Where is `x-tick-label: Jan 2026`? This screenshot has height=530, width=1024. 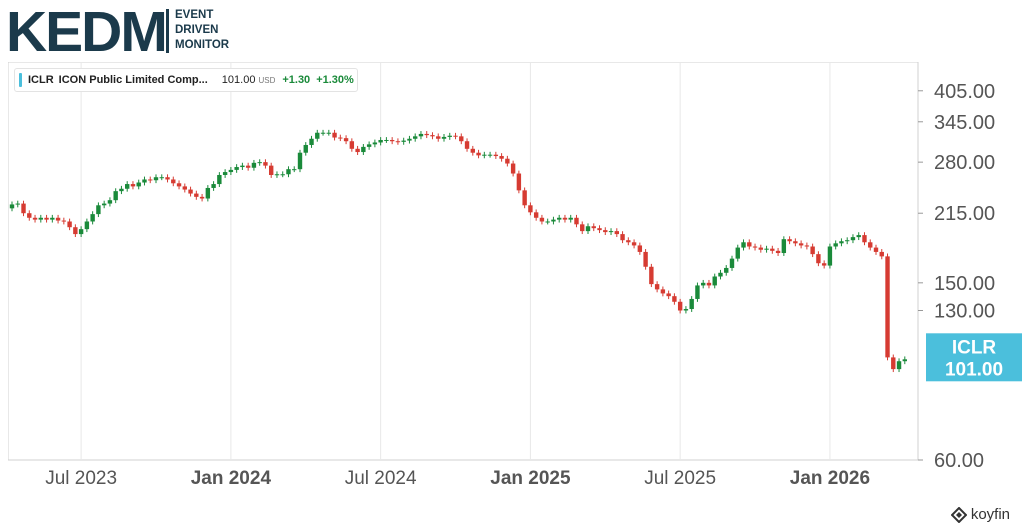 x-tick-label: Jan 2026 is located at coordinates (830, 478).